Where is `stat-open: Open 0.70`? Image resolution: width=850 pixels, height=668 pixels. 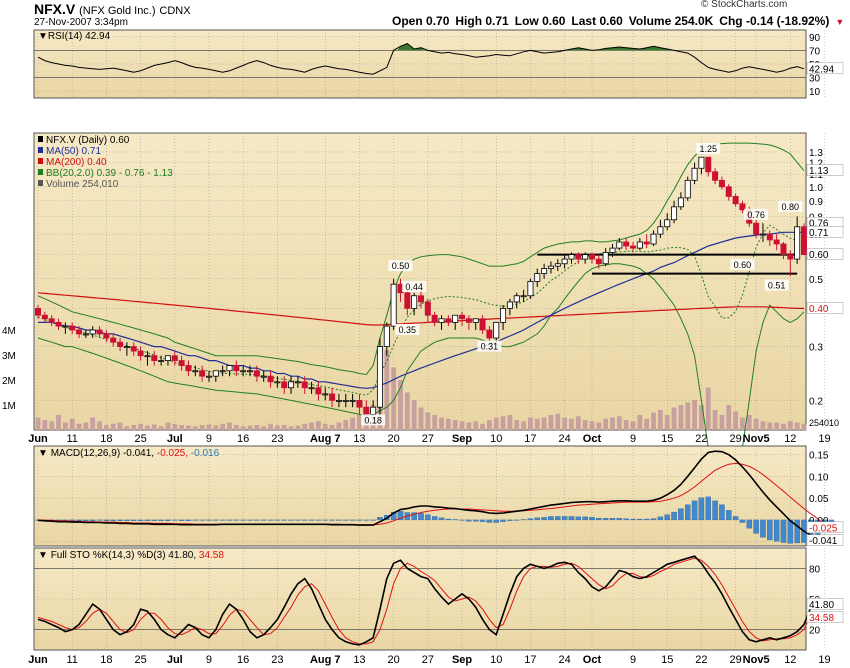 stat-open: Open 0.70 is located at coordinates (421, 21).